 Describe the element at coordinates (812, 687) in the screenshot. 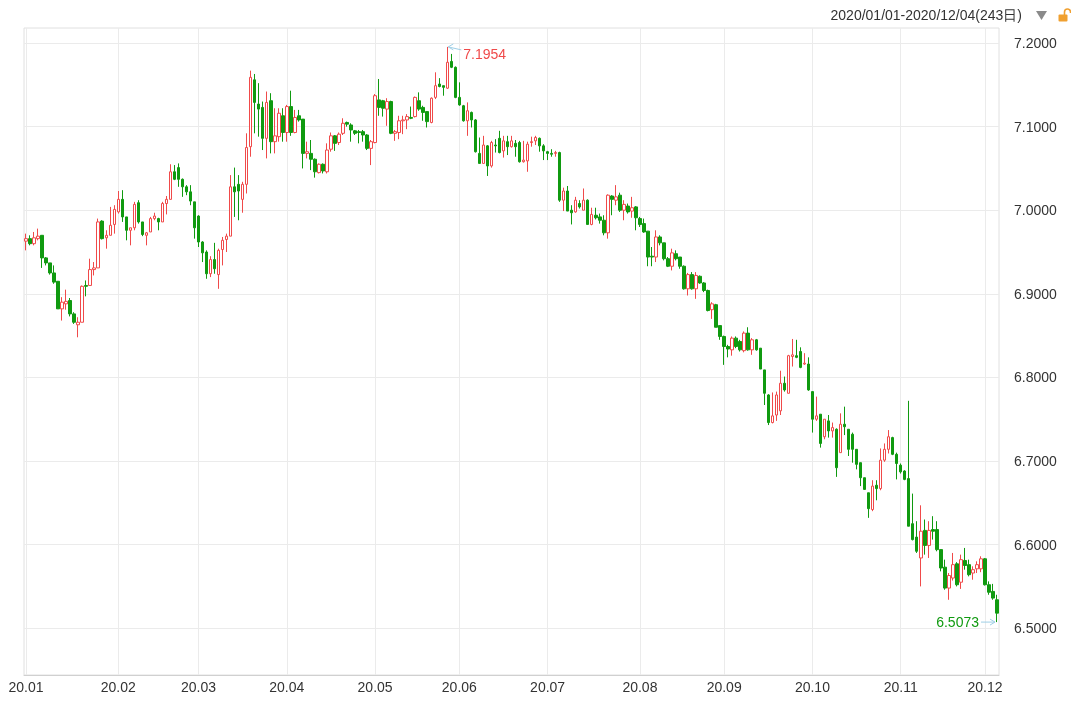

I see `x-tick-label: 20.10` at that location.